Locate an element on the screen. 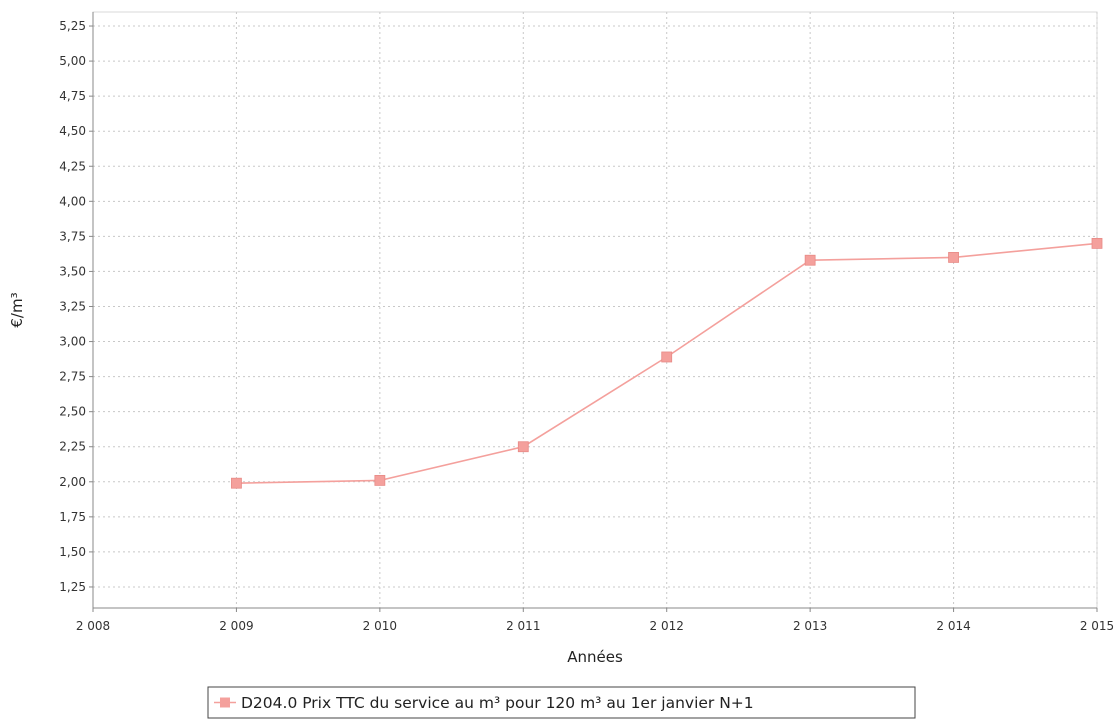 Image resolution: width=1115 pixels, height=723 pixels. x-axis-title: Années is located at coordinates (595, 657).